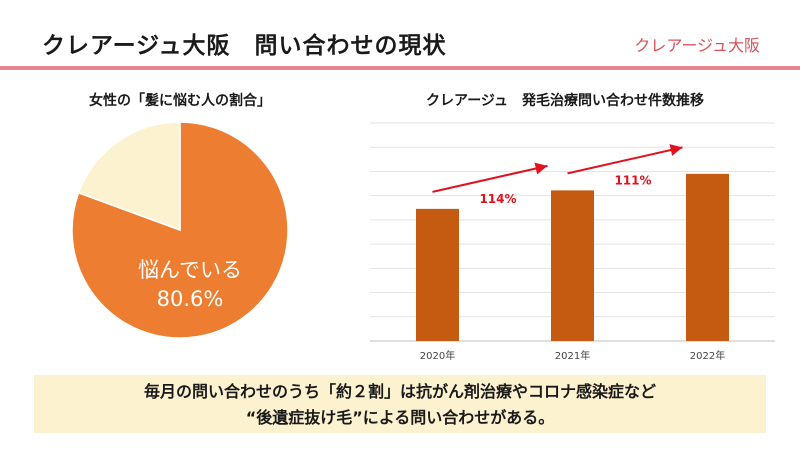  I want to click on bar-2021年, so click(572, 265).